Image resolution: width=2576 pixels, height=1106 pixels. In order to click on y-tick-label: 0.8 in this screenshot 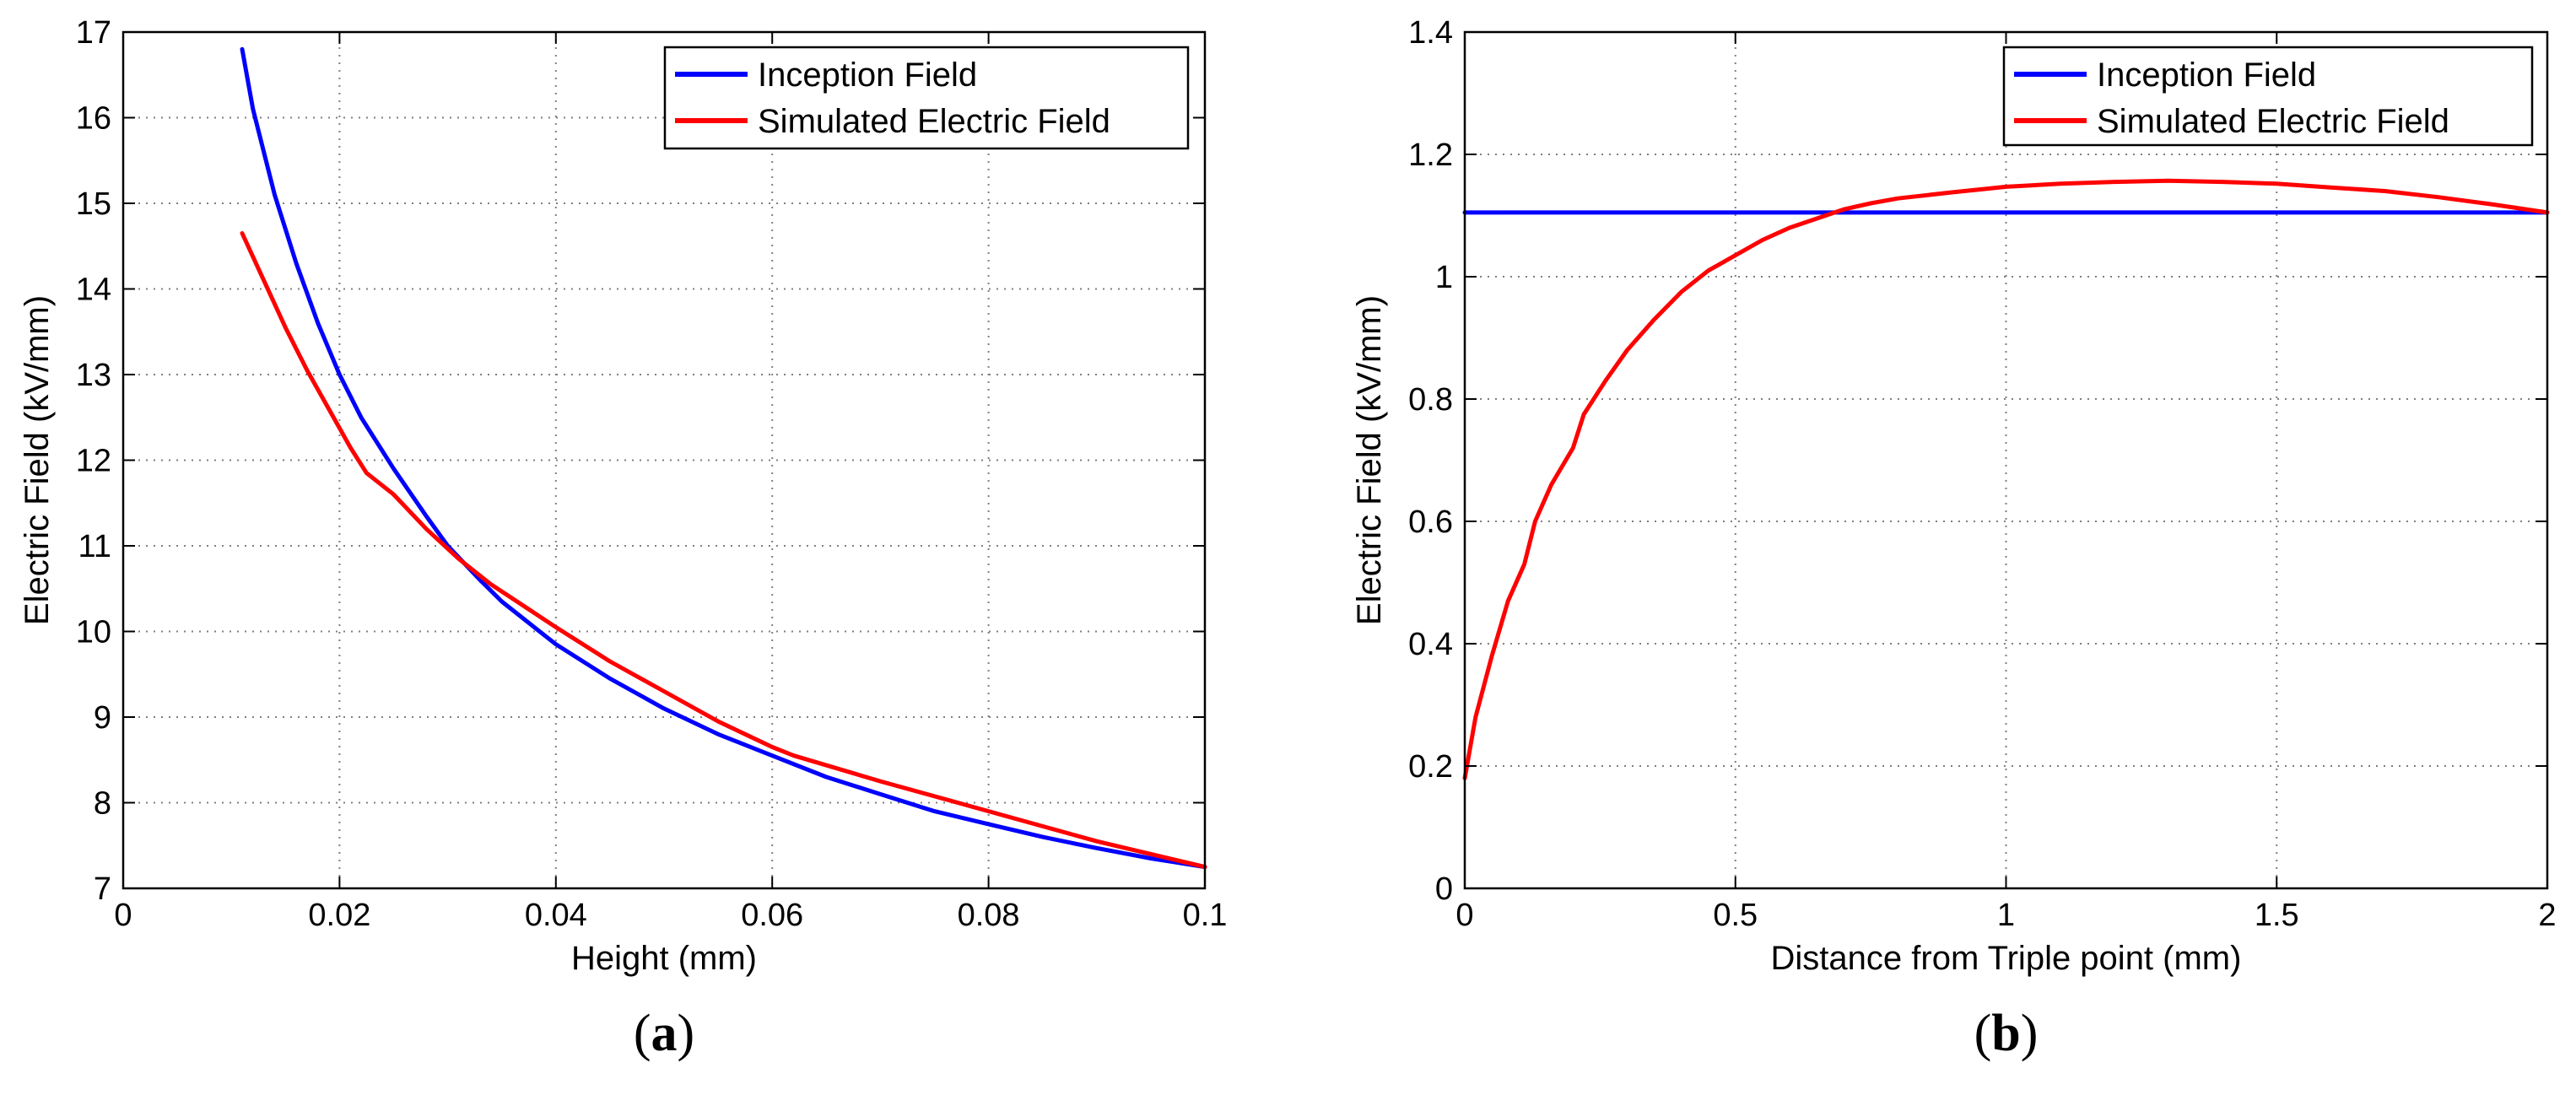, I will do `click(1430, 400)`.